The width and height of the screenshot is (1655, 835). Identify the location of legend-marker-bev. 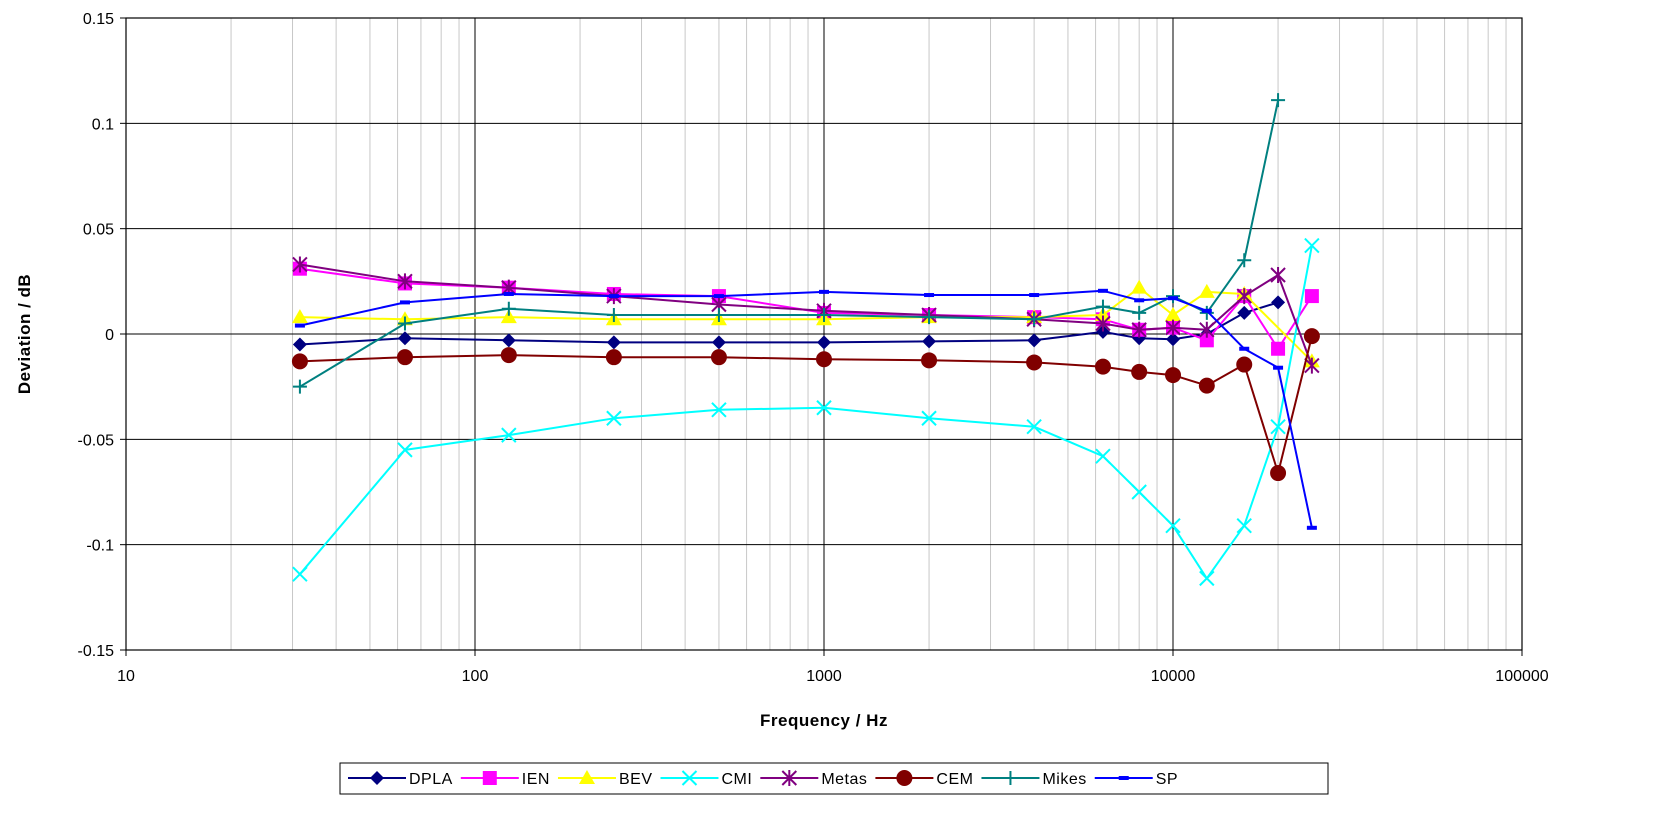
(586, 777).